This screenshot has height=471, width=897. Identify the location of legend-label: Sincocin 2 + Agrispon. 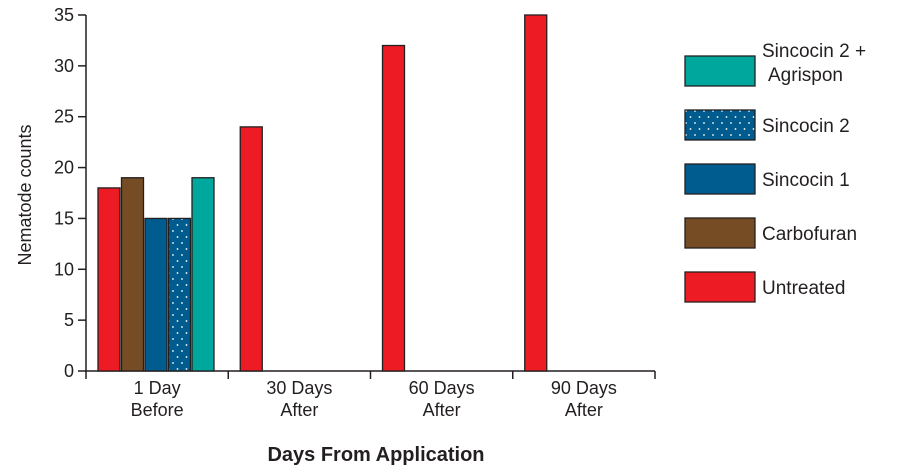
(814, 63).